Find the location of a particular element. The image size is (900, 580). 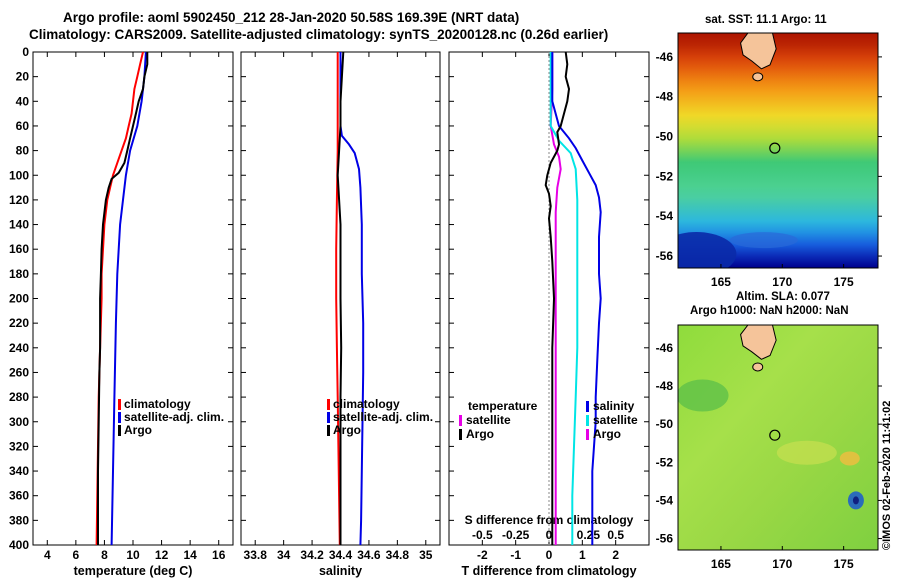

series-line-argo-temperature is located at coordinates (557, 298).